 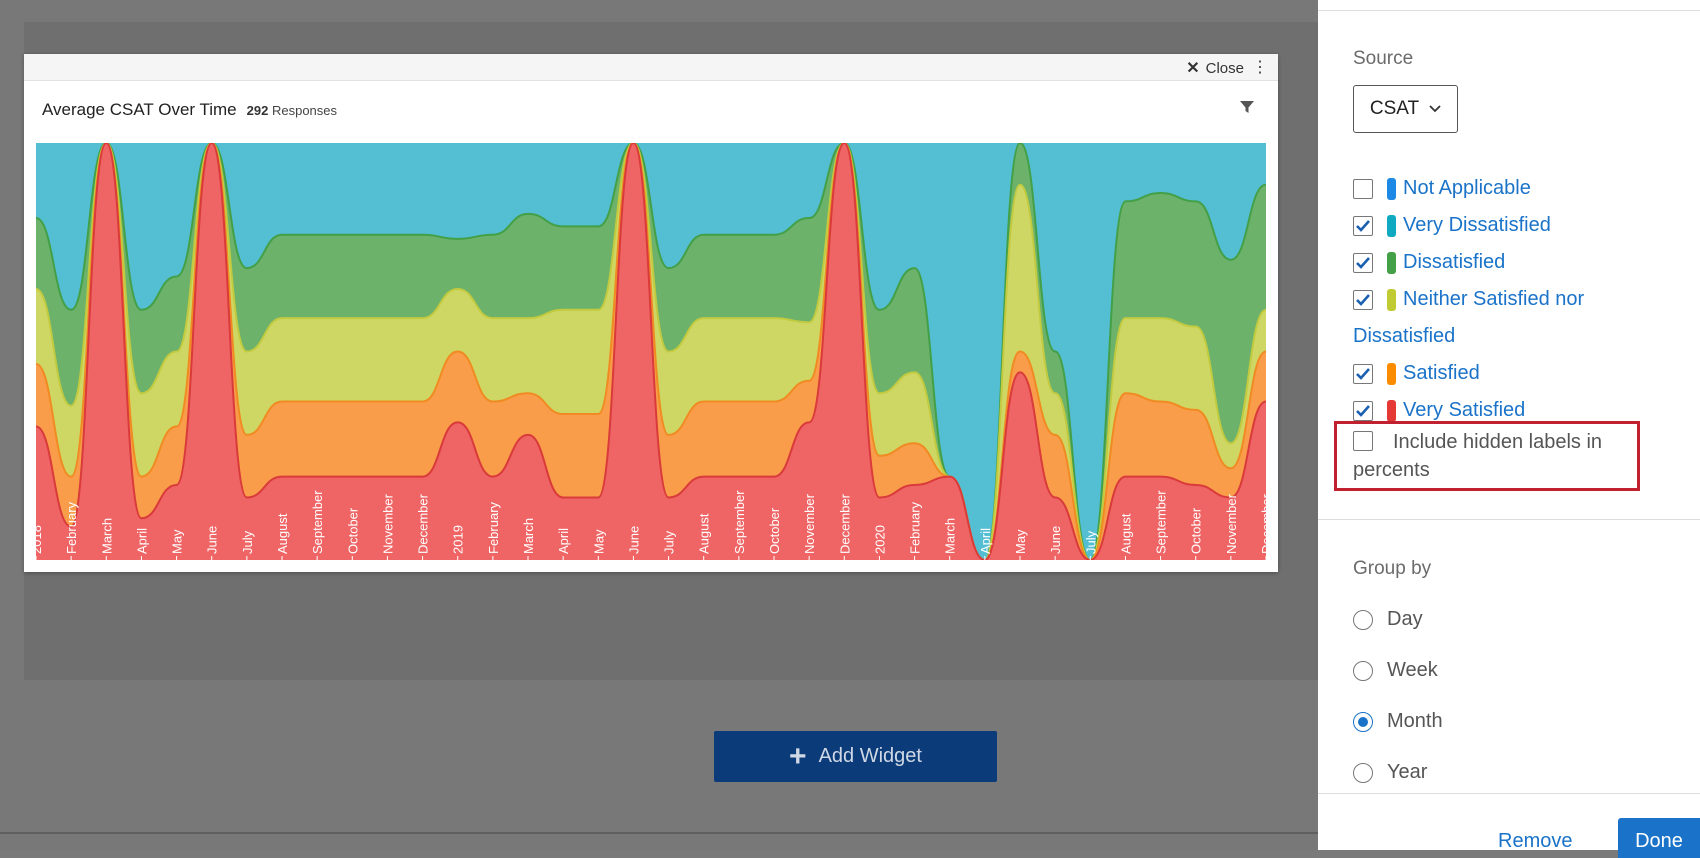 I want to click on category-item: Not Applicable, so click(x=1442, y=188).